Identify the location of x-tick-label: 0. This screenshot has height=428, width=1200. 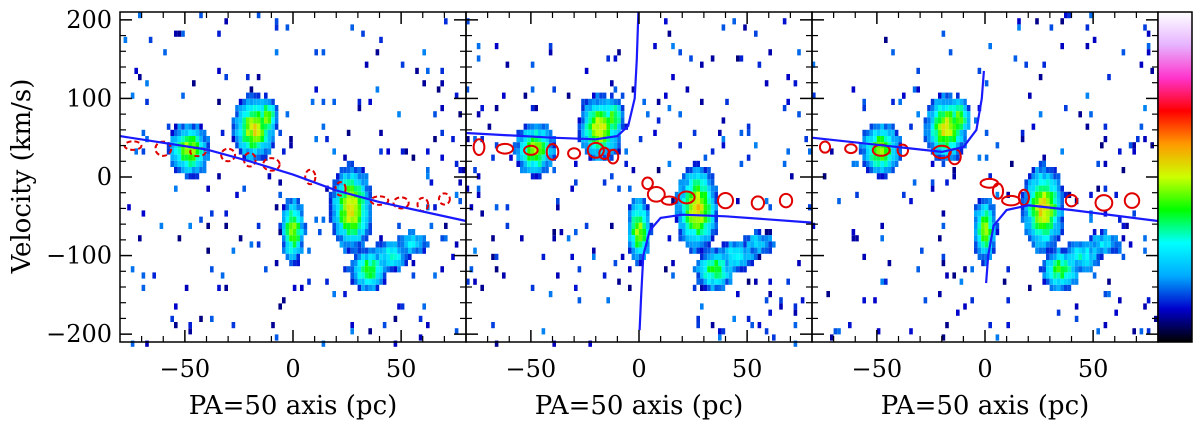
(984, 369).